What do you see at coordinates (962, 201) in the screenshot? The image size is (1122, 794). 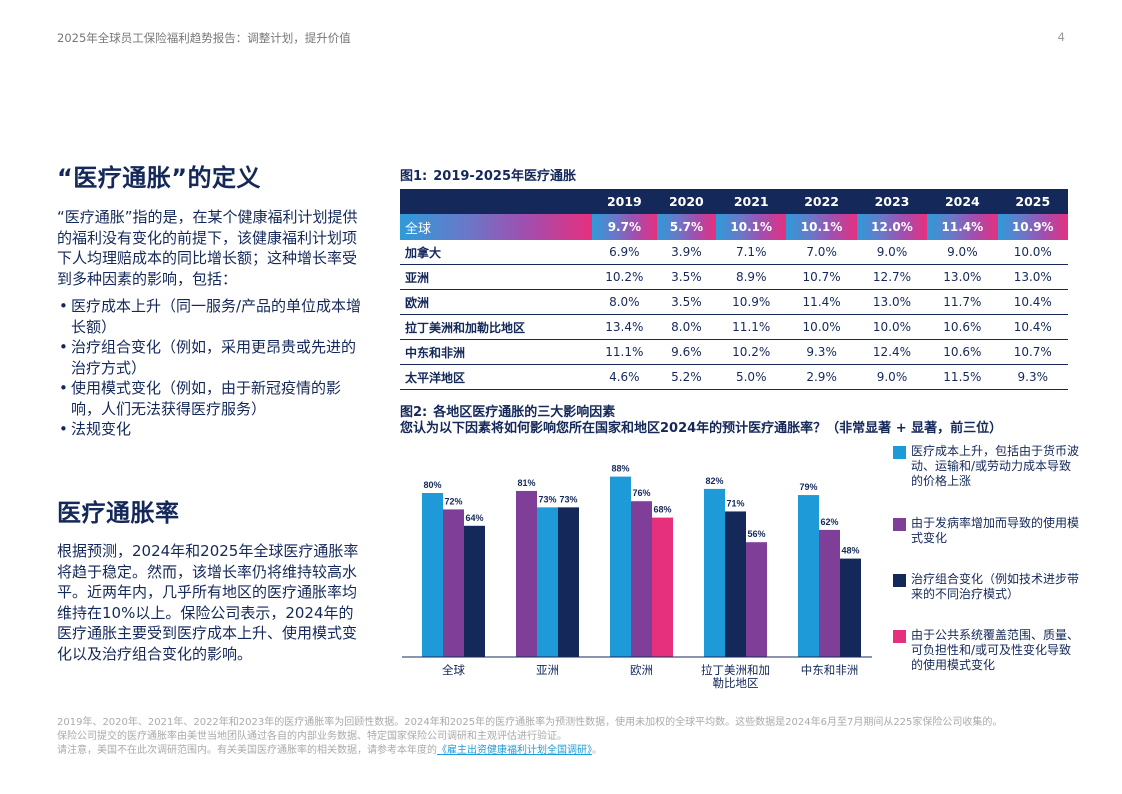 I see `table-header-year: 2024` at bounding box center [962, 201].